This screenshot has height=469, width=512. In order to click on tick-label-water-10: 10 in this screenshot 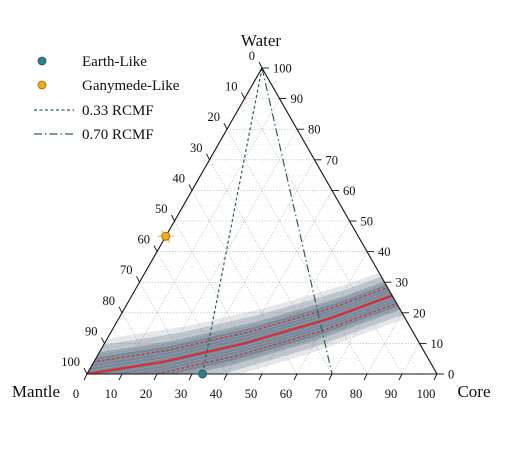, I will do `click(437, 344)`.